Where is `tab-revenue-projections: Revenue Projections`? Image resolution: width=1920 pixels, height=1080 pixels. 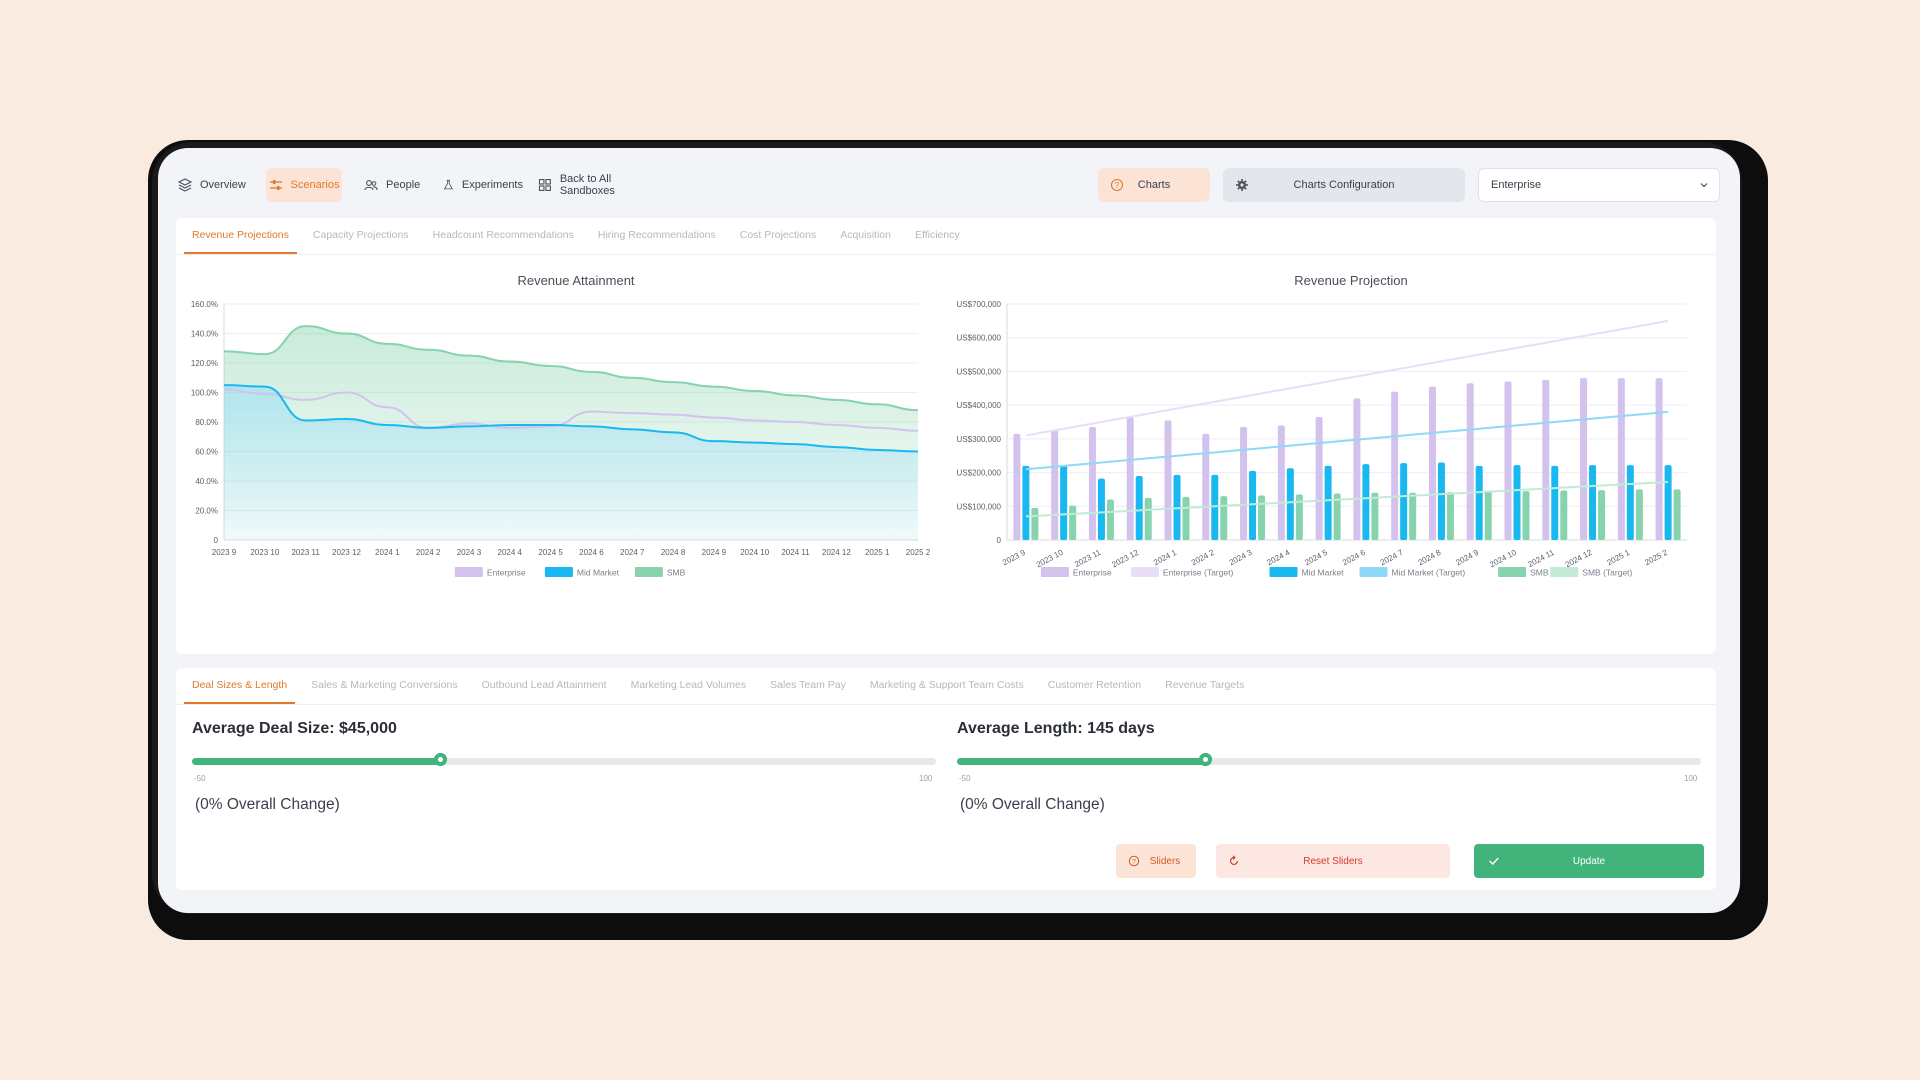 tab-revenue-projections: Revenue Projections is located at coordinates (240, 236).